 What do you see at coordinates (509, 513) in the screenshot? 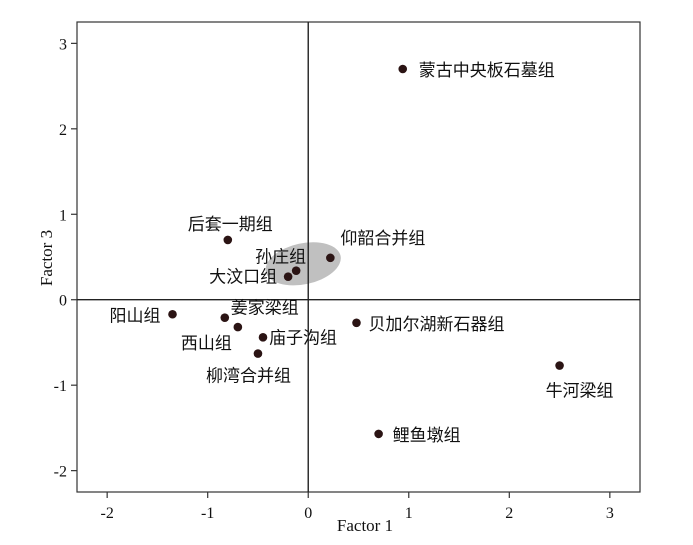
I see `x-tick-label: 2` at bounding box center [509, 513].